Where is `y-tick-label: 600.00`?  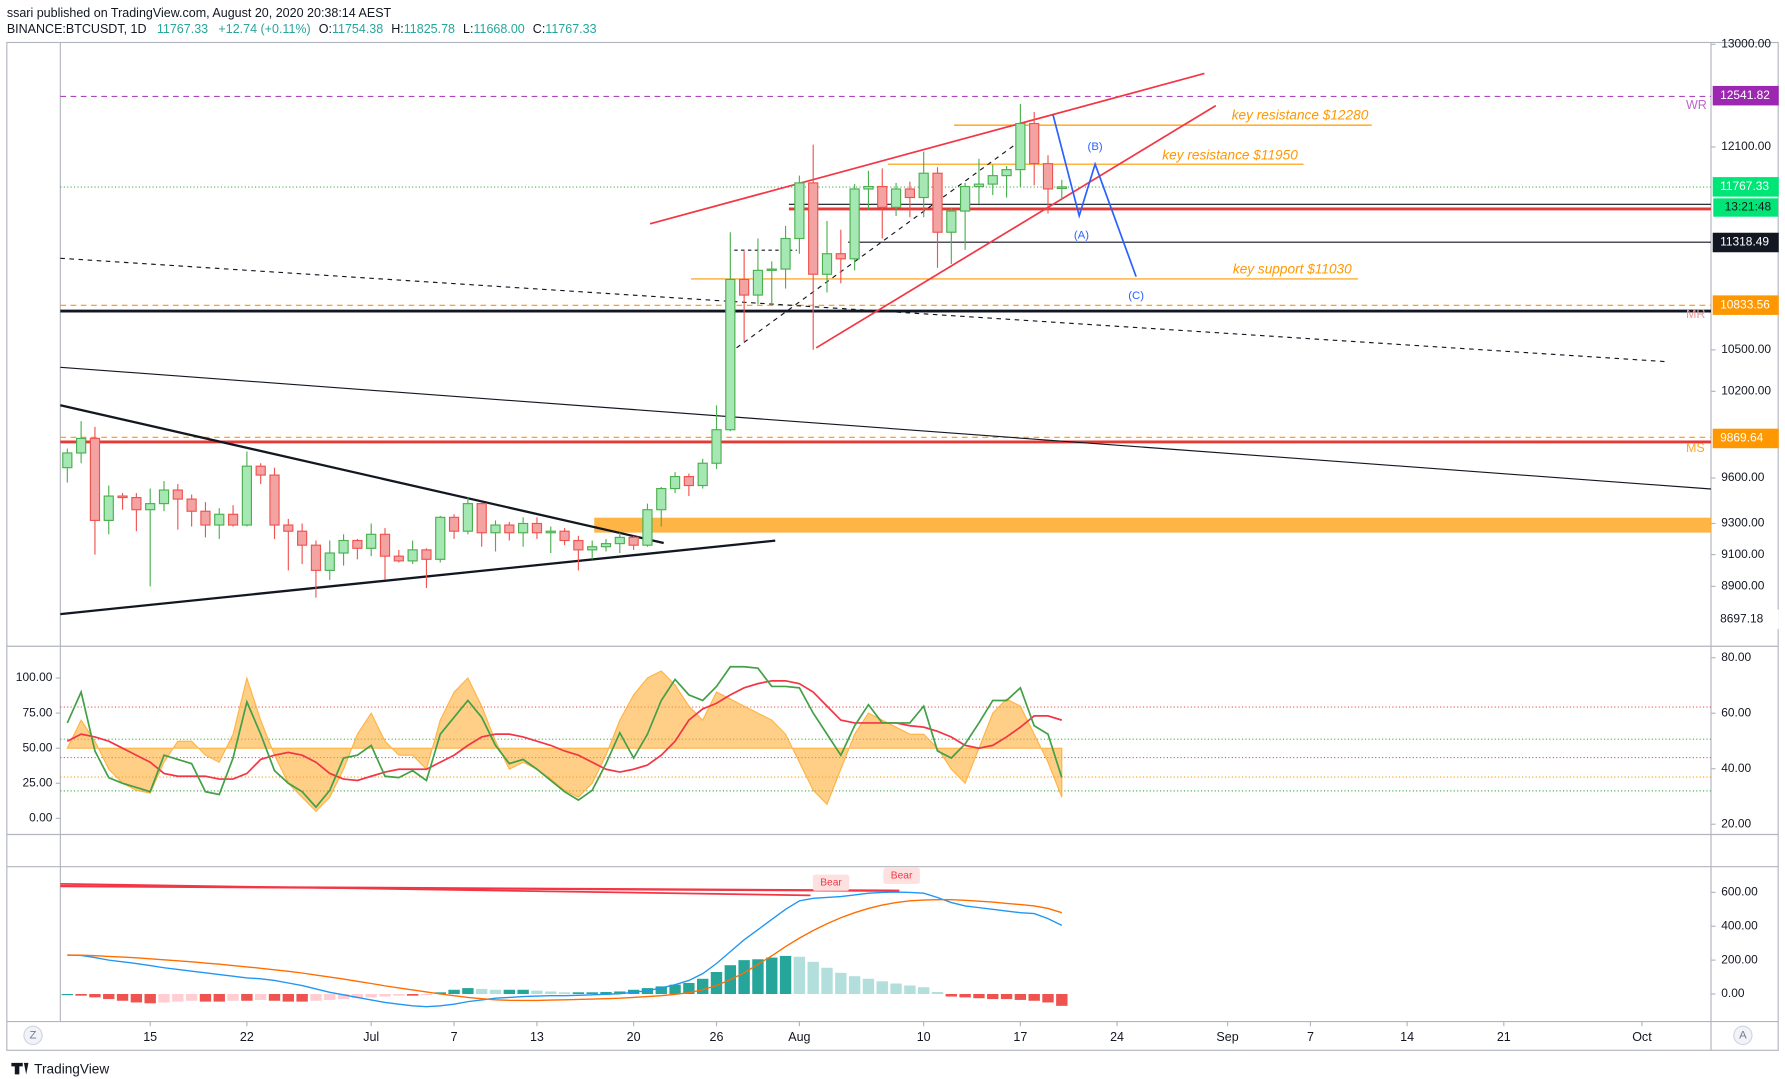 y-tick-label: 600.00 is located at coordinates (1739, 892).